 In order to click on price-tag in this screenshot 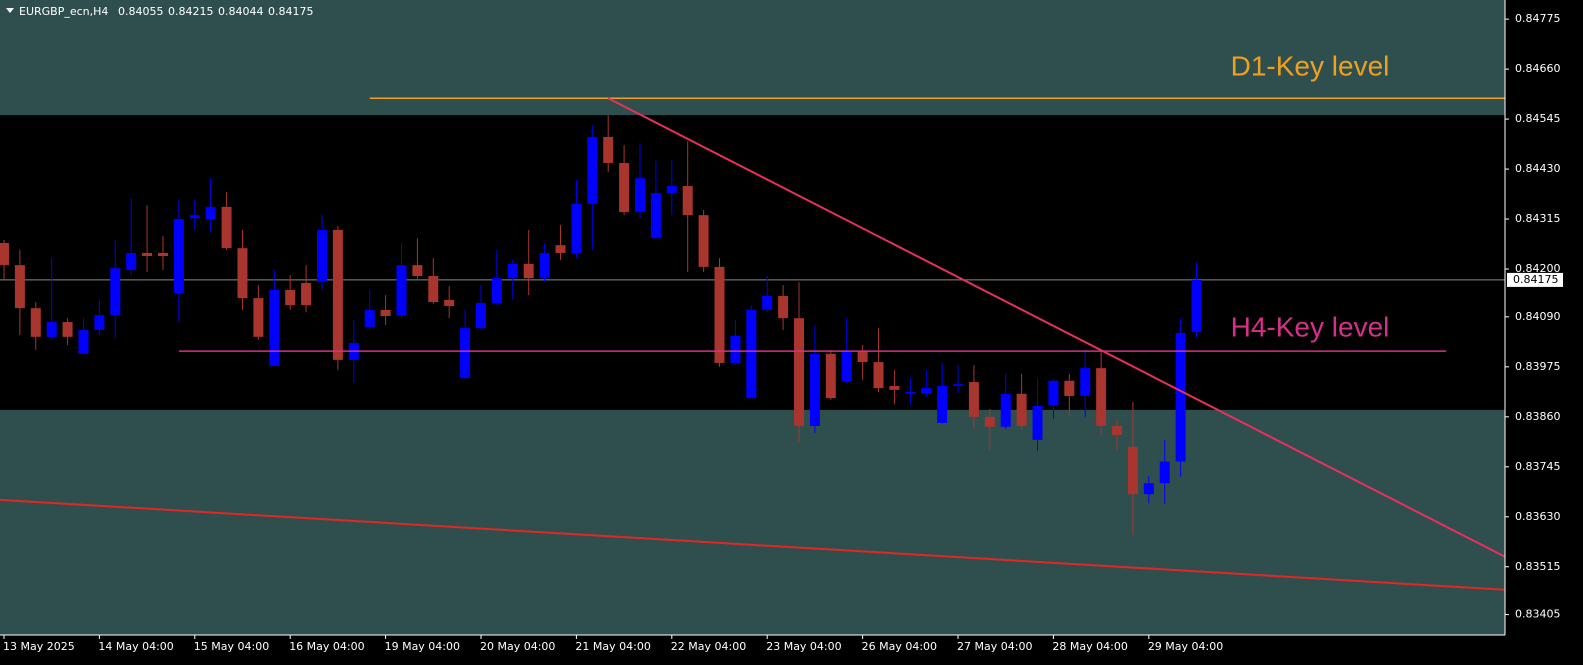, I will do `click(1535, 279)`.